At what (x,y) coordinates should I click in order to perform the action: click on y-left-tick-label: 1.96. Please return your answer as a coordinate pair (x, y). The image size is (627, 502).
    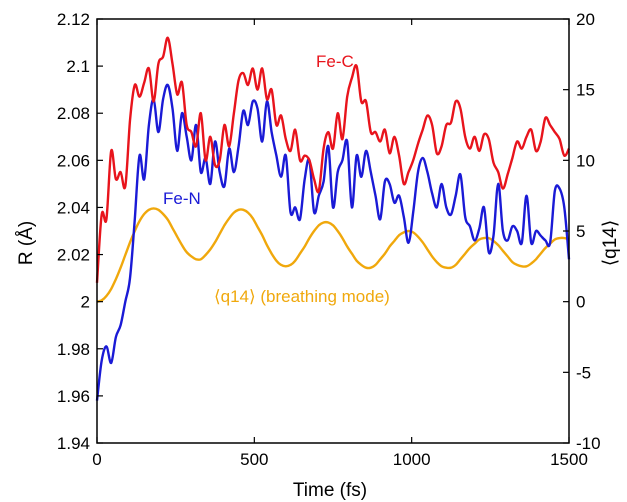
    Looking at the image, I should click on (73, 396).